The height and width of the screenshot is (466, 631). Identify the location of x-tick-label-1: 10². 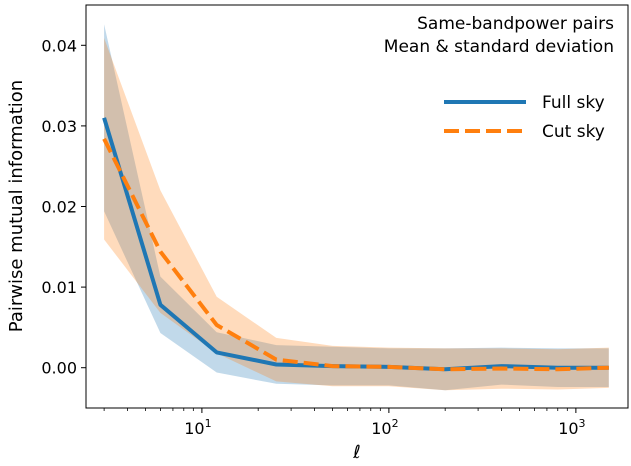
(384, 427).